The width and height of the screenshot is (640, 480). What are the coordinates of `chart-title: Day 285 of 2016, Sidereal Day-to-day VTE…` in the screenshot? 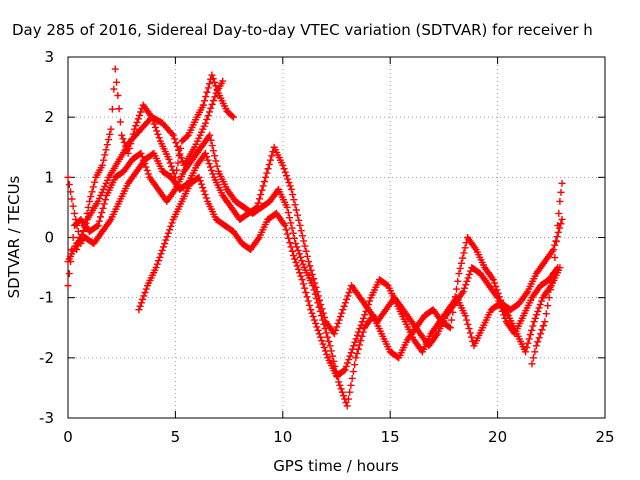 It's located at (302, 30).